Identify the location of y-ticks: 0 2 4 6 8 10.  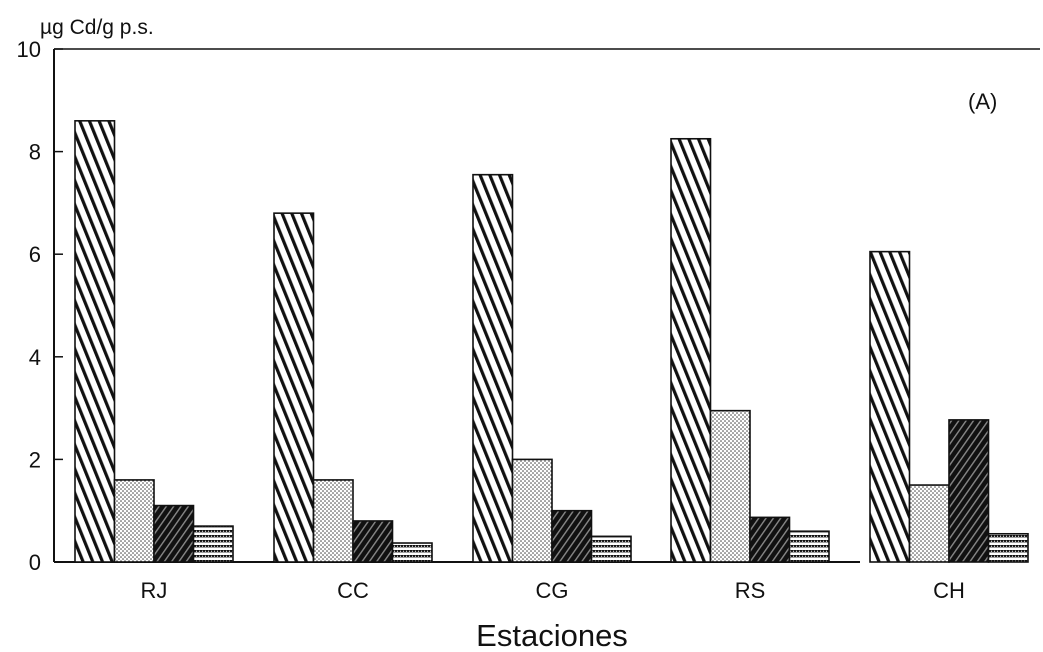
(40, 306).